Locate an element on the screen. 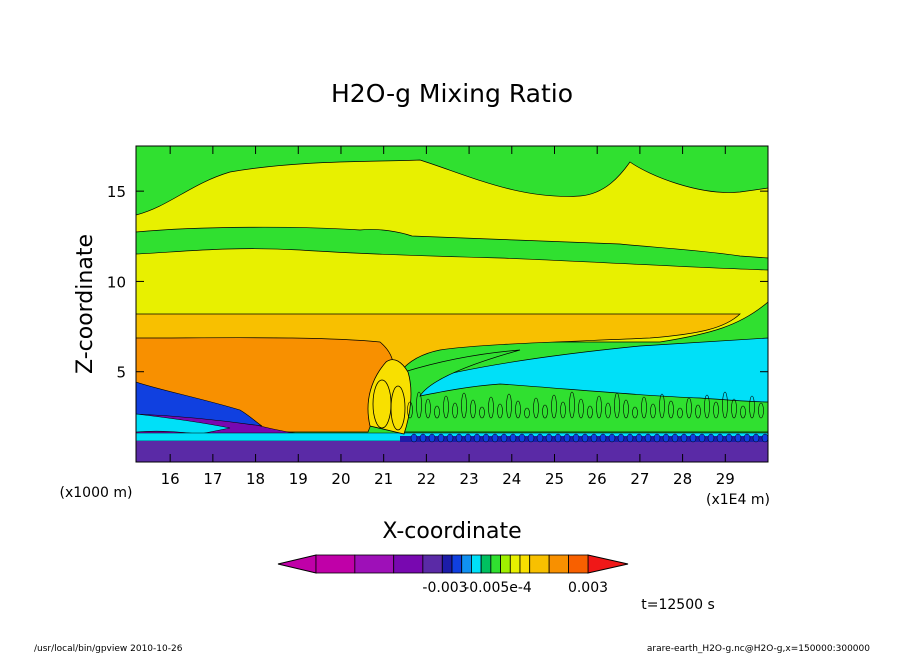 Image resolution: width=904 pixels, height=654 pixels. x-tick-label: 27 is located at coordinates (639, 479).